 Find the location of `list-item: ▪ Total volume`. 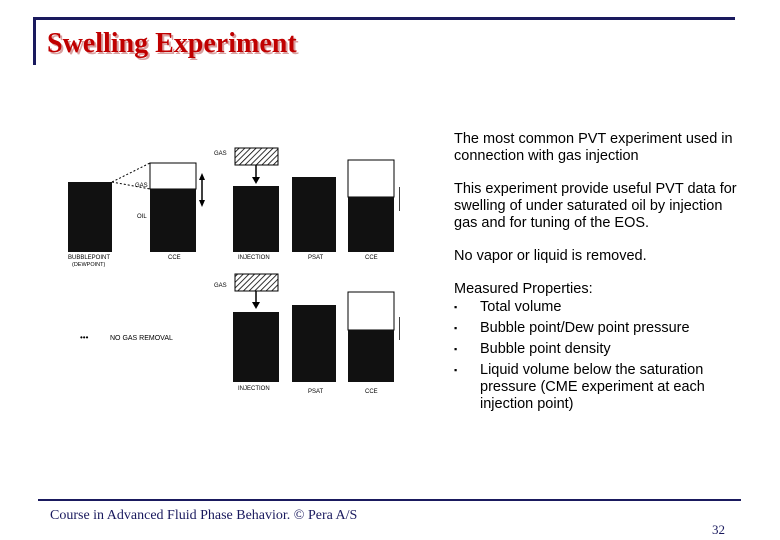

list-item: ▪ Total volume is located at coordinates (596, 307).